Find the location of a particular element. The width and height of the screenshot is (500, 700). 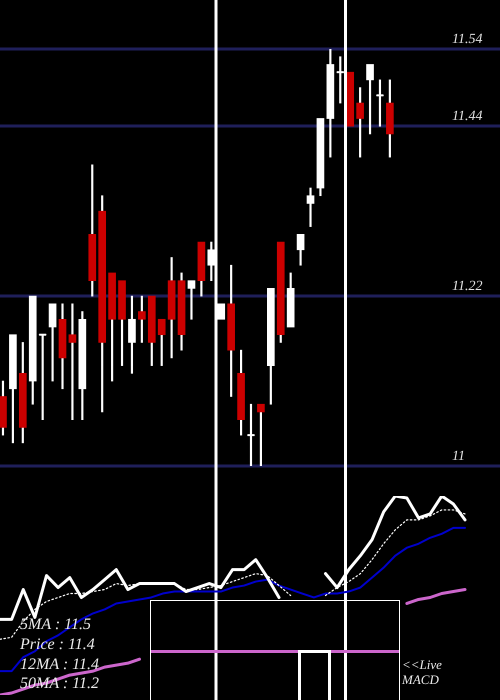

y-tick-label: 11.44 is located at coordinates (467, 116).